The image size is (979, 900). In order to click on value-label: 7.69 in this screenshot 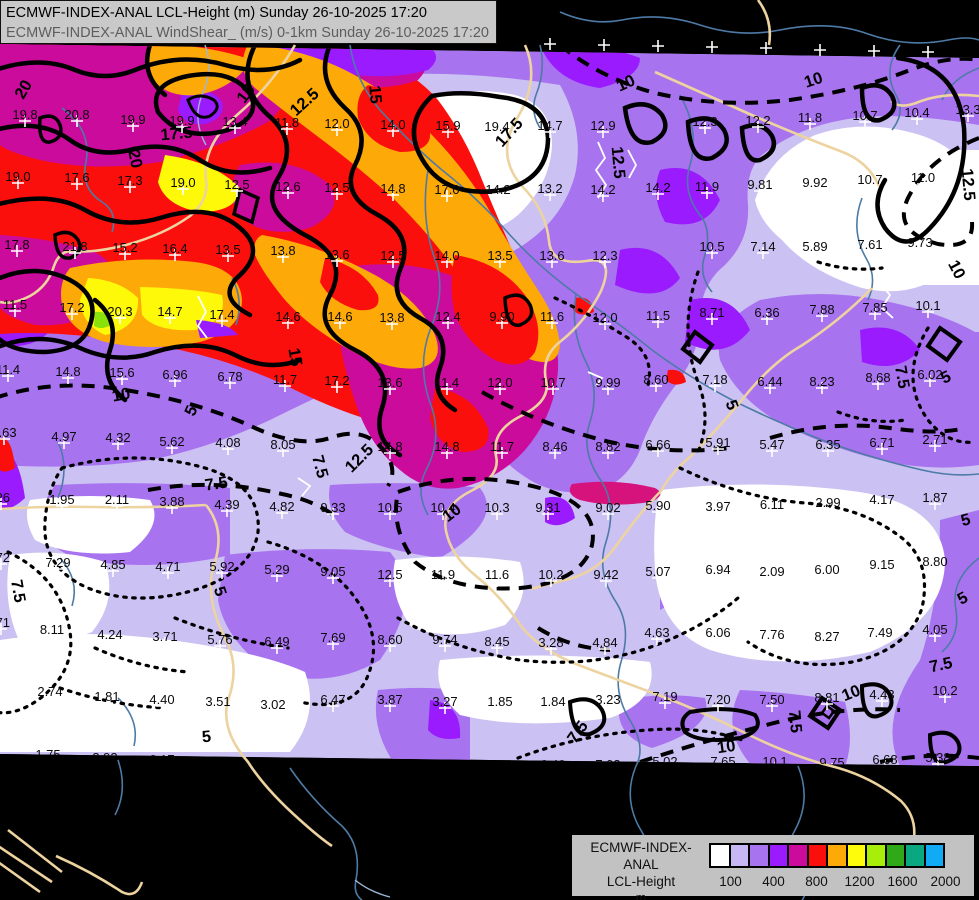, I will do `click(332, 637)`.